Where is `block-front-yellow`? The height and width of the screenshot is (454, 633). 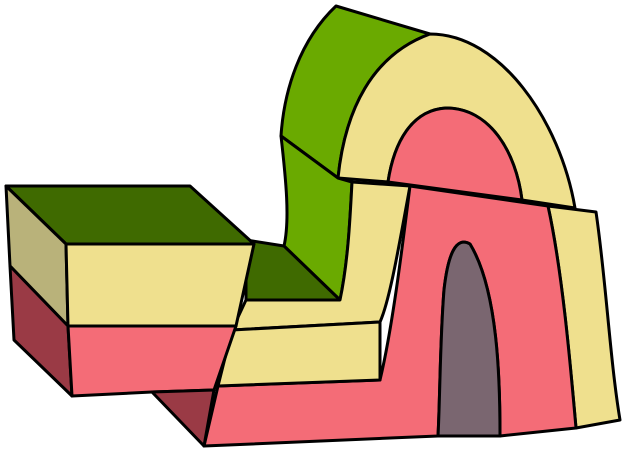 block-front-yellow is located at coordinates (160, 285).